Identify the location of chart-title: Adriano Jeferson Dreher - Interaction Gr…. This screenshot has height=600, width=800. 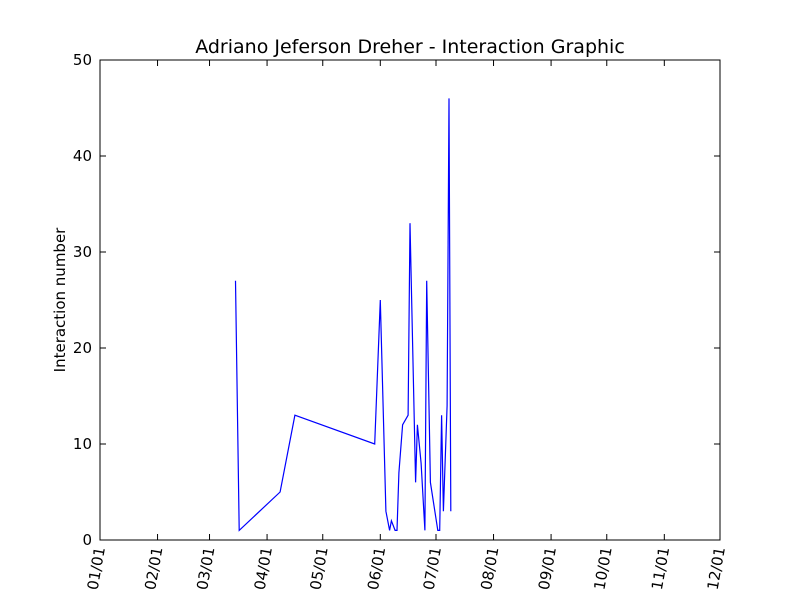
(410, 47).